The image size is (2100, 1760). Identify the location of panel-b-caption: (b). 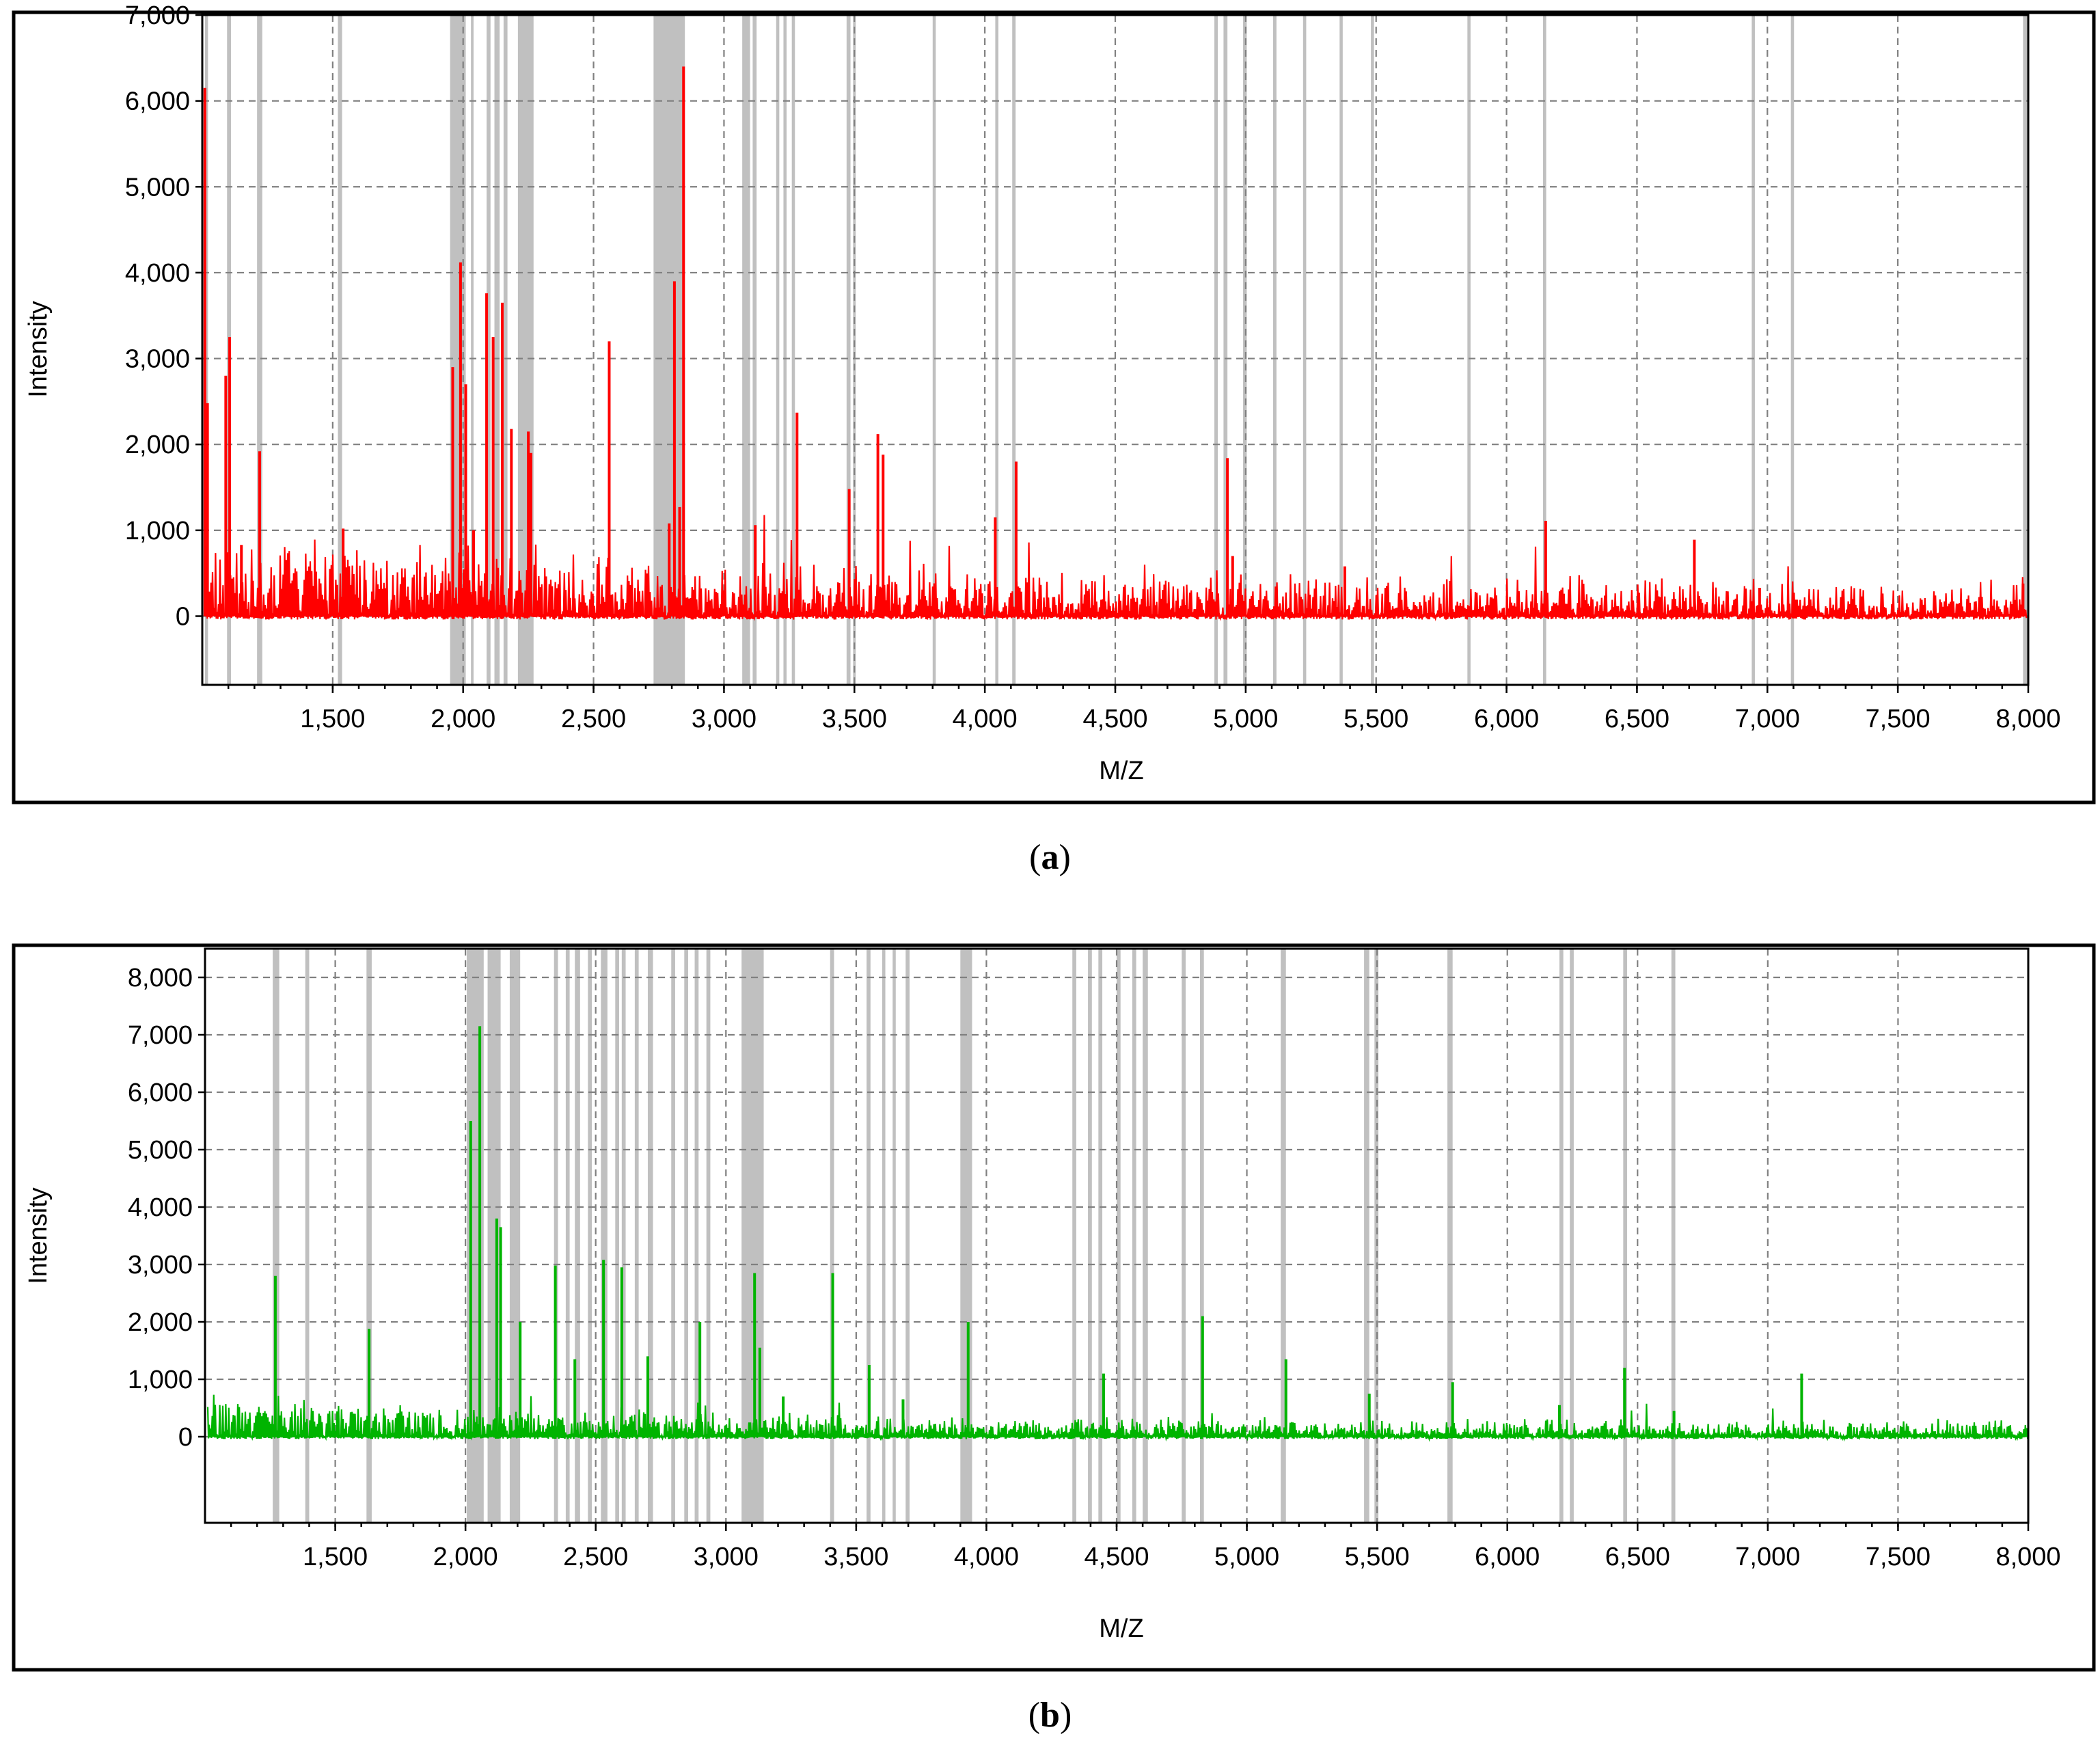
(1050, 1715).